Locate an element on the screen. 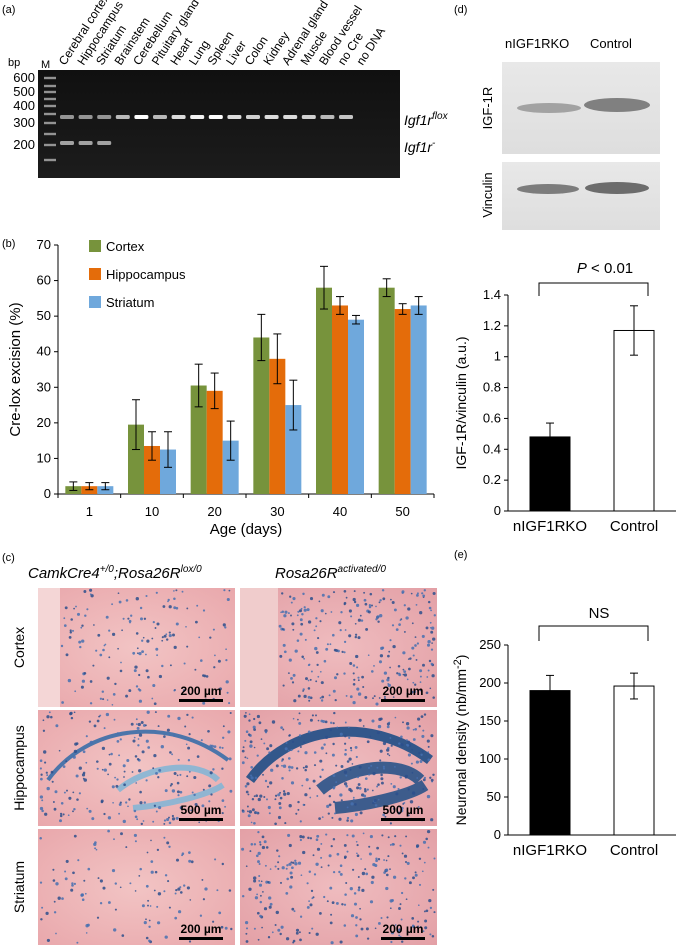  scale-bar-label: 200 µm is located at coordinates (201, 929).